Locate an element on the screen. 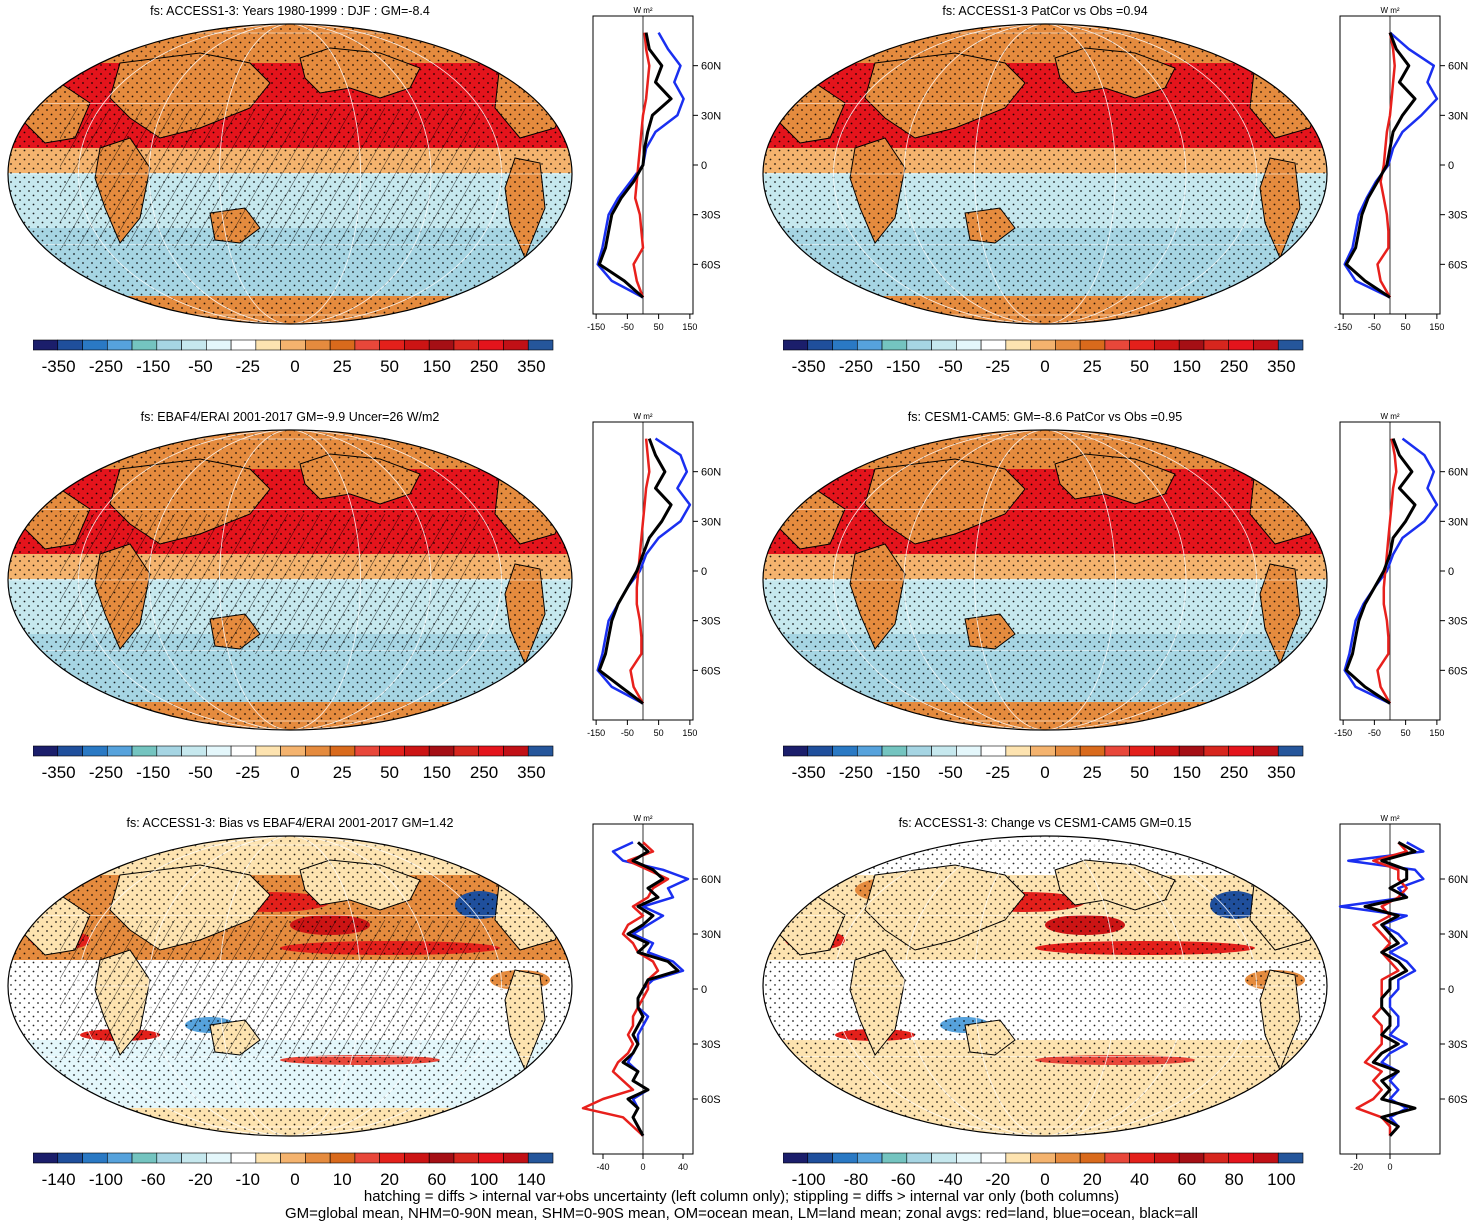 This screenshot has width=1483, height=1222. zonal-x-tick-label: -50 is located at coordinates (1374, 327).